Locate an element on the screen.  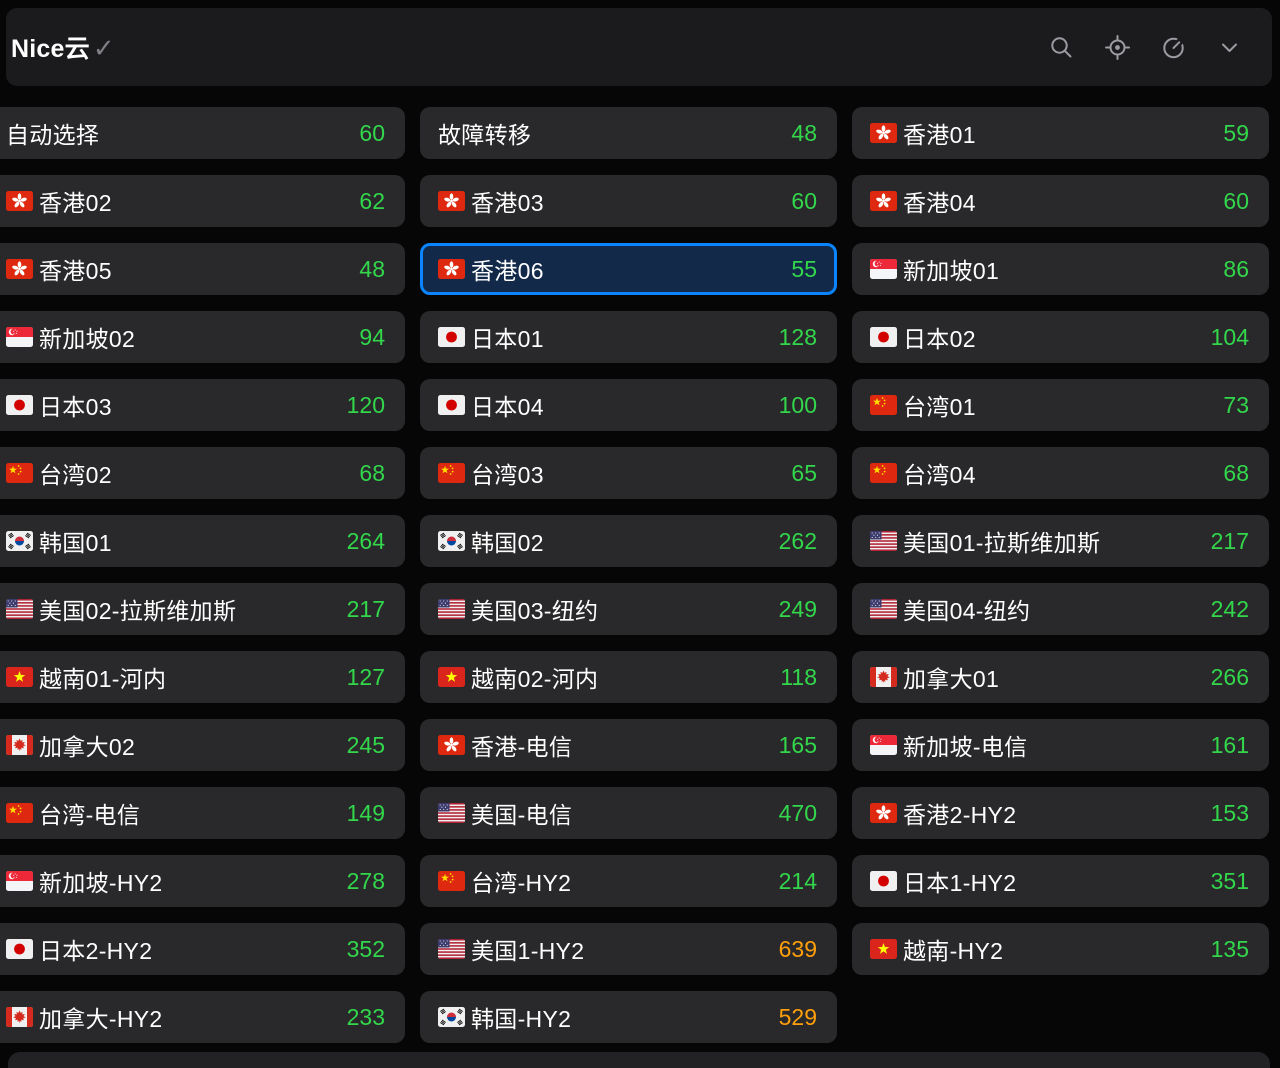
node-latency: 73 is located at coordinates (1236, 404).